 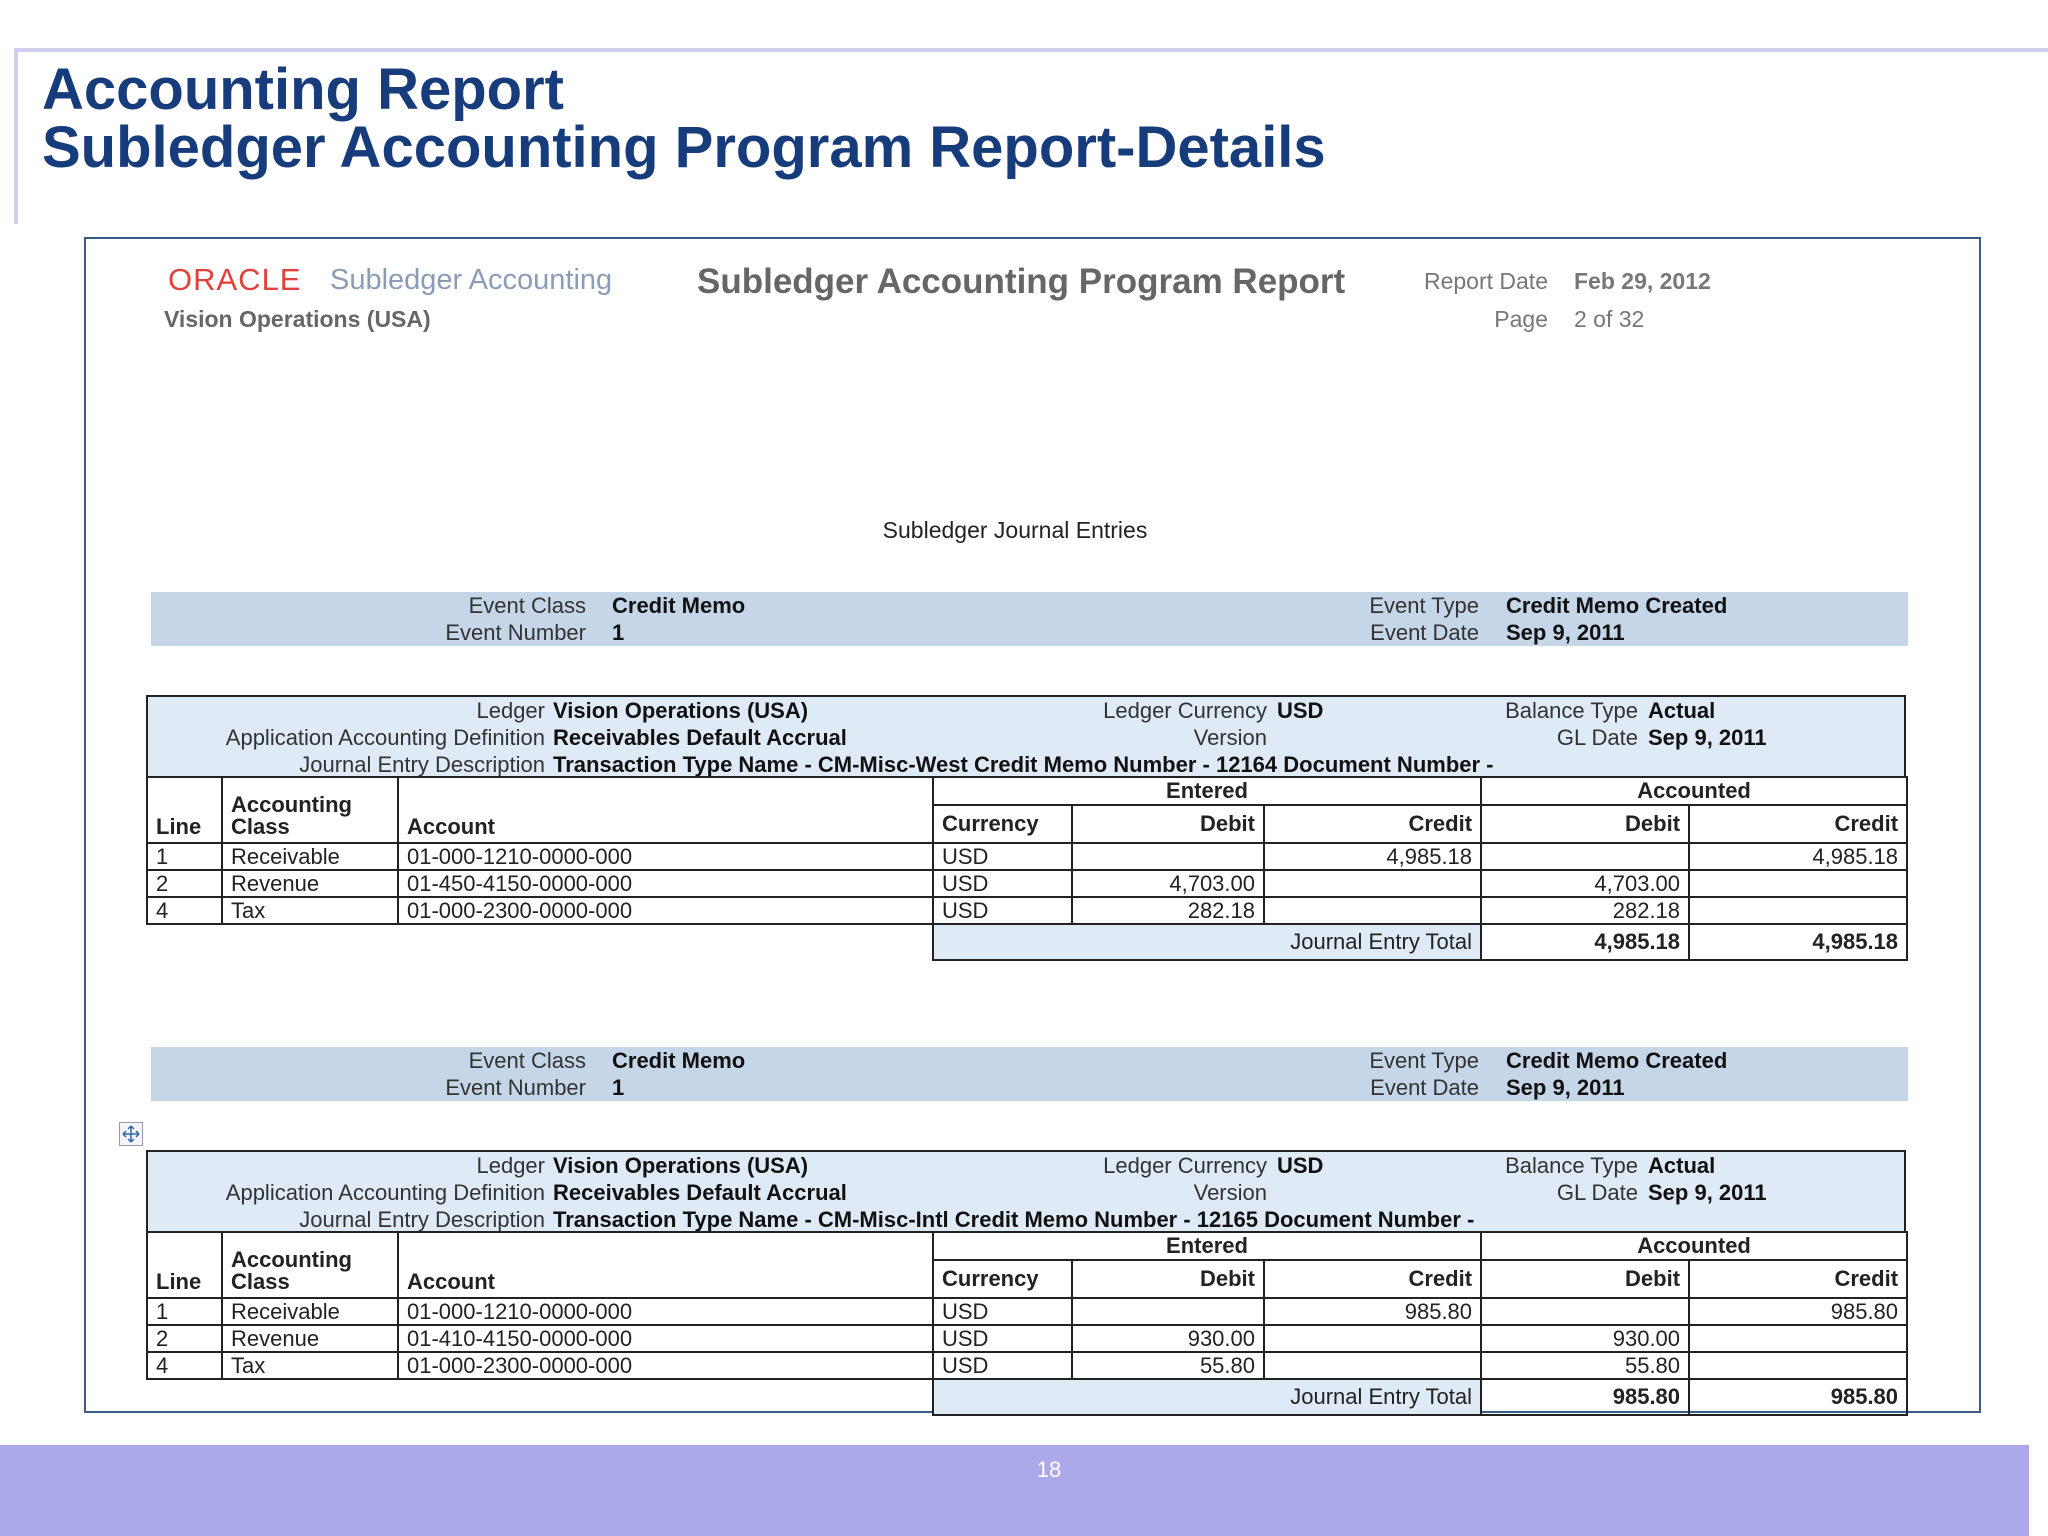 What do you see at coordinates (1485, 281) in the screenshot?
I see `report-date-label: Report Date` at bounding box center [1485, 281].